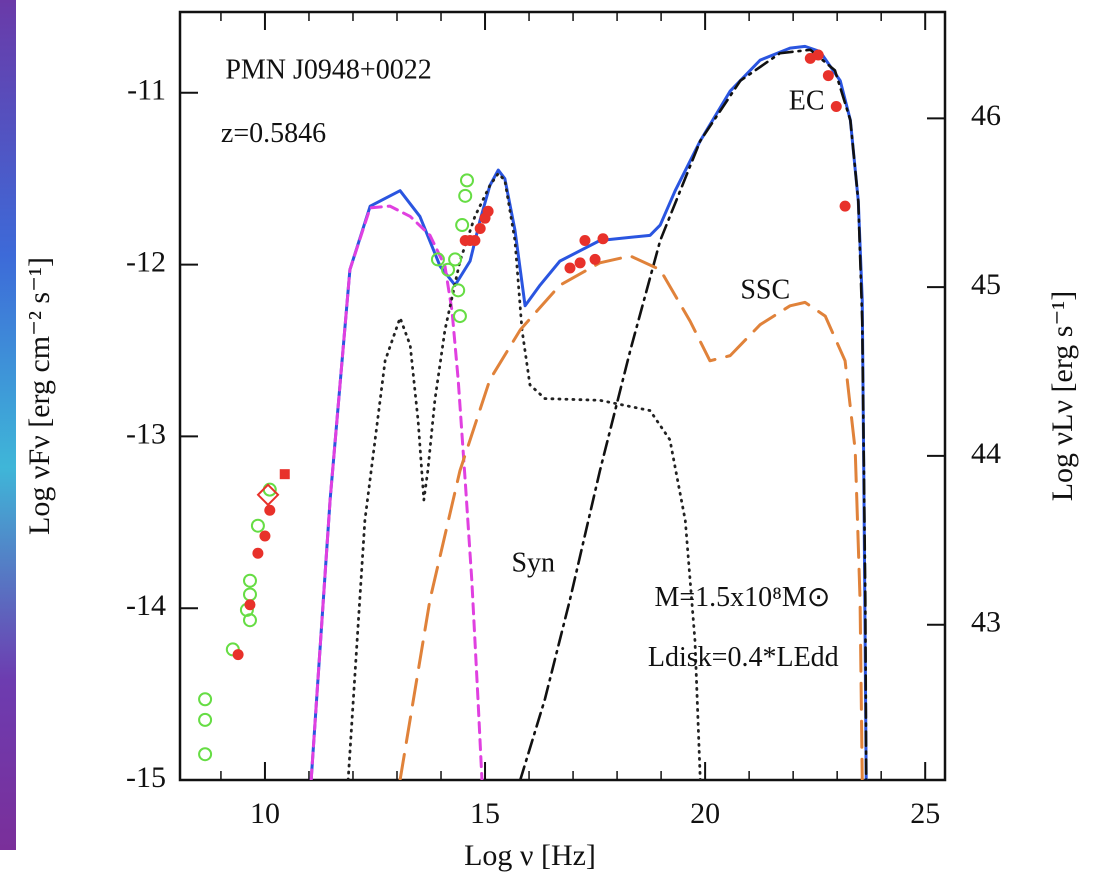 The height and width of the screenshot is (883, 1098). Describe the element at coordinates (765, 289) in the screenshot. I see `annotation: SSC` at that location.